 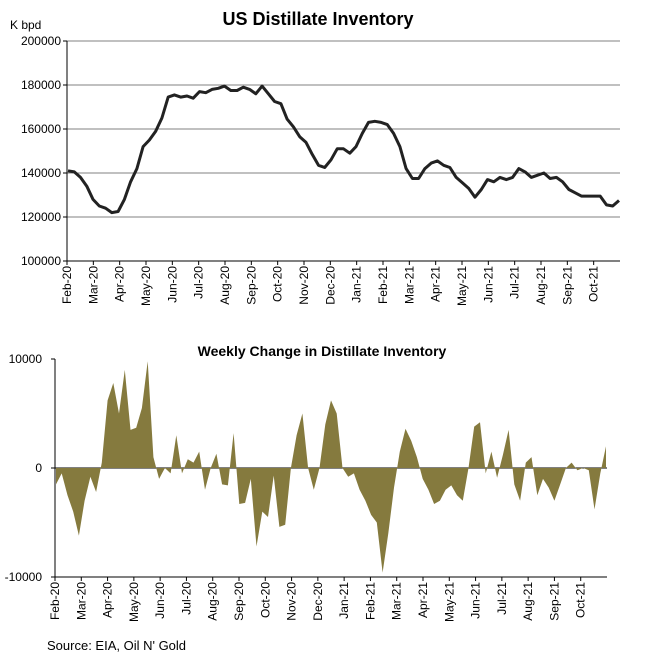 I want to click on chart1-y-tick-label: 140000, so click(x=41, y=173).